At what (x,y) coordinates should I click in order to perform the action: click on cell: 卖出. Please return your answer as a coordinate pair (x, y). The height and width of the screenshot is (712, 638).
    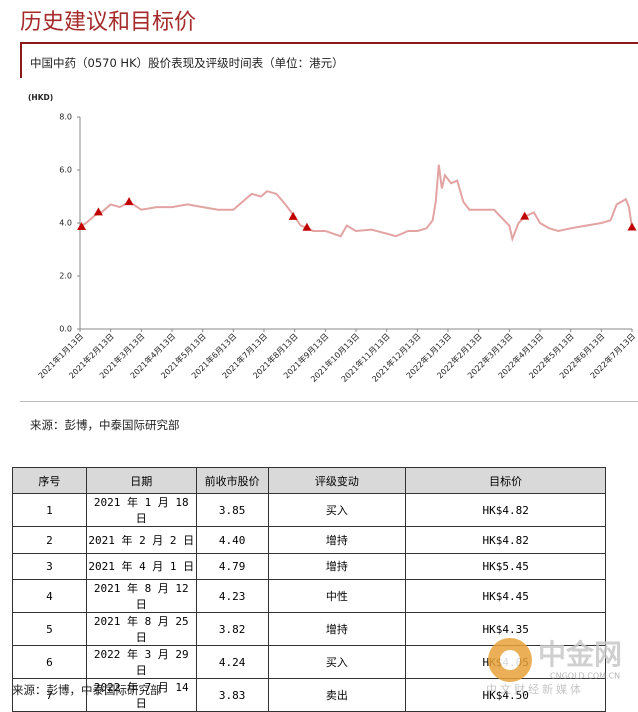
    Looking at the image, I should click on (337, 695).